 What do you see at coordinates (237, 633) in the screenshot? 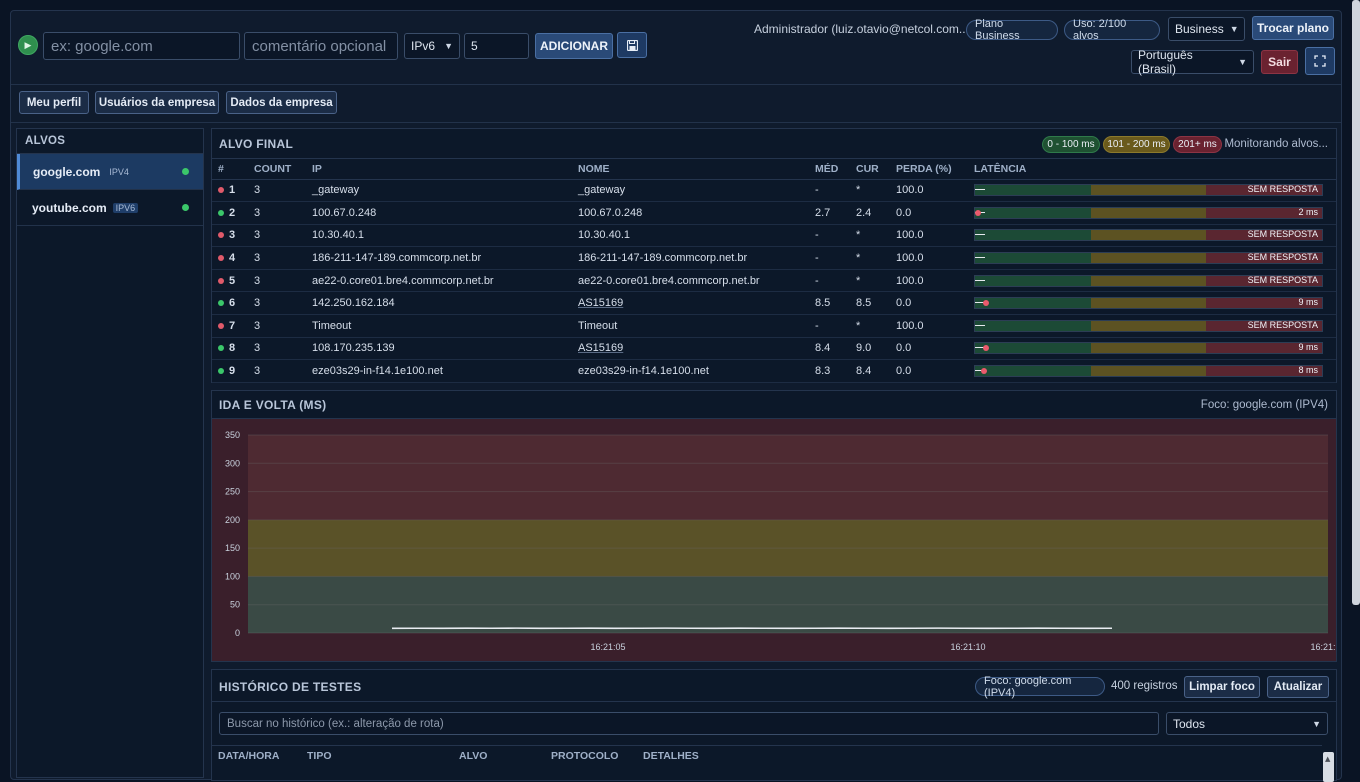
I see `y-tick-label: 0` at bounding box center [237, 633].